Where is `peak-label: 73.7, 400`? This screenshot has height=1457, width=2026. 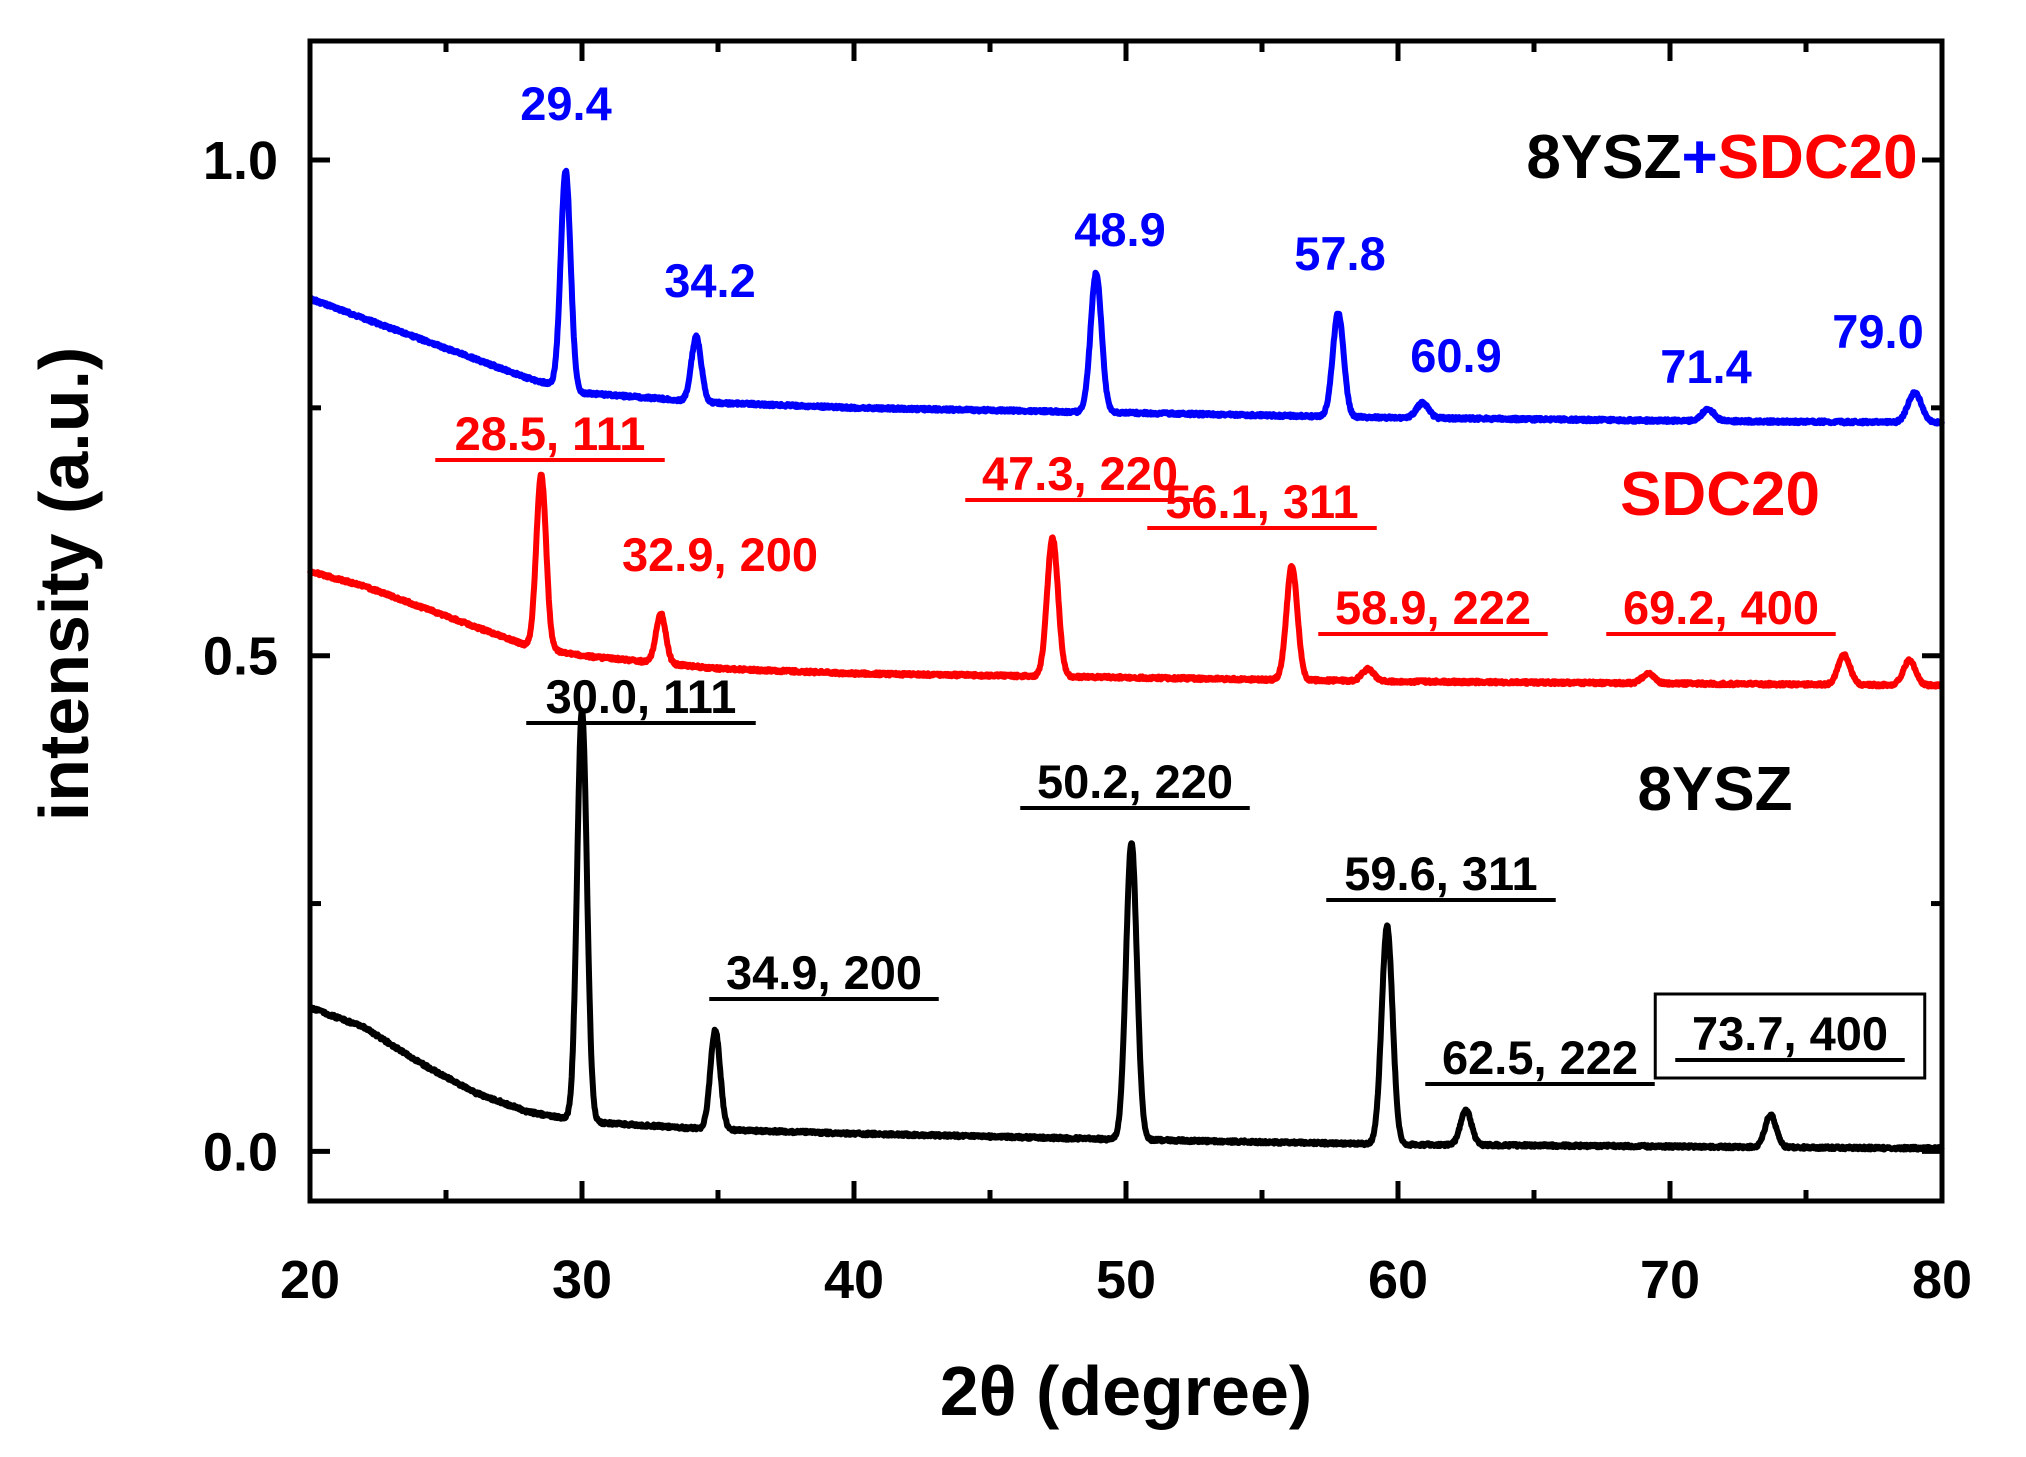
peak-label: 73.7, 400 is located at coordinates (1790, 1033).